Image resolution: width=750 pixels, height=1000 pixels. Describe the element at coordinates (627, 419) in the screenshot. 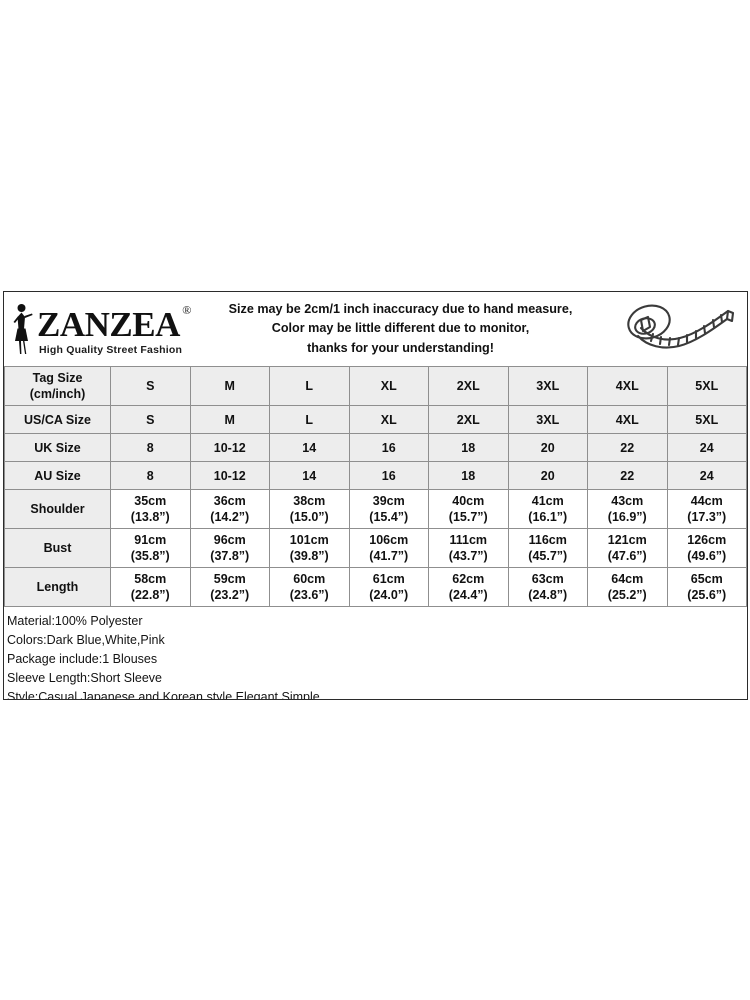

I see `cell-usca-4xl: 4XL` at that location.